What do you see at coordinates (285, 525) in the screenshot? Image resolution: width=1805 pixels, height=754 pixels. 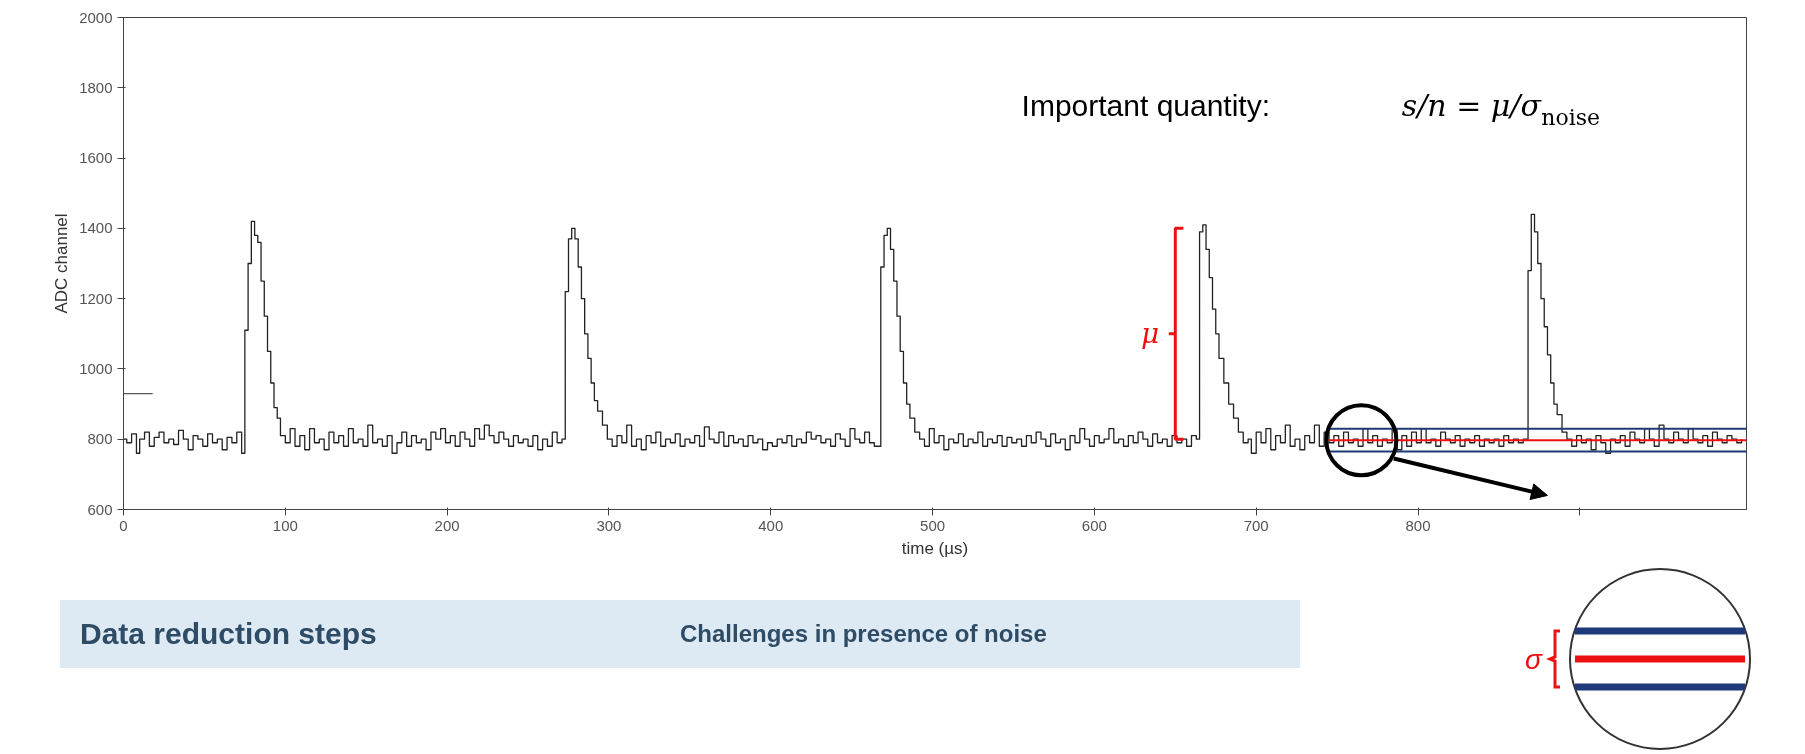 I see `x-tick-label: 100` at bounding box center [285, 525].